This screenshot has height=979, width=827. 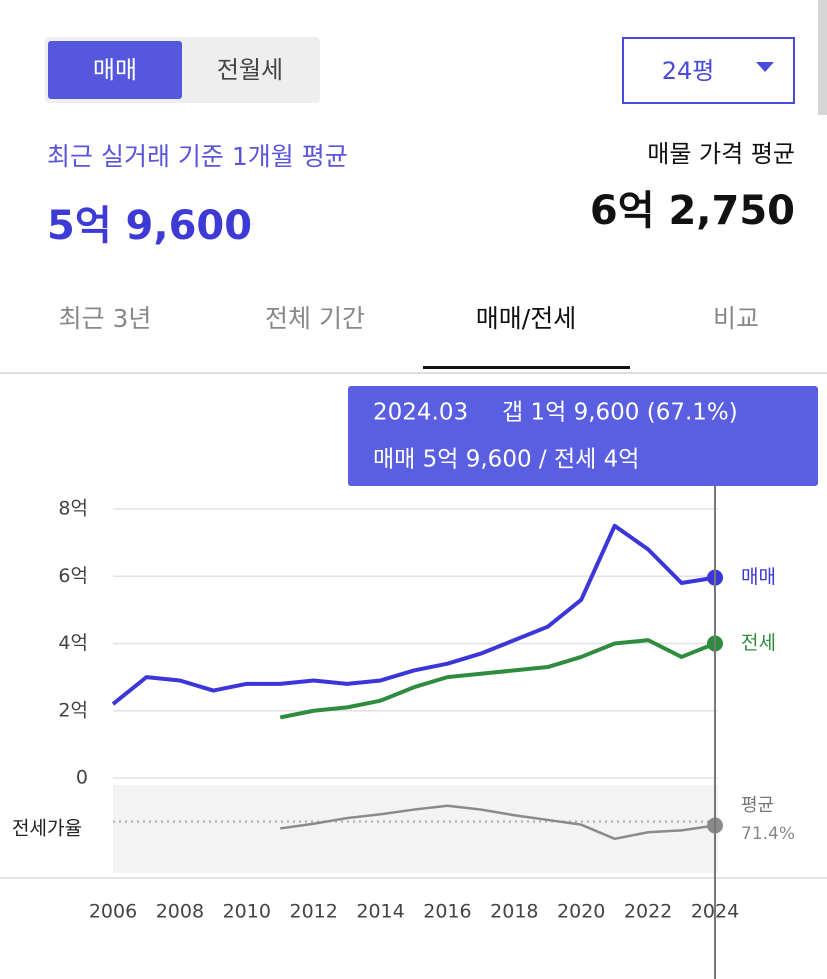 I want to click on y-tick-label: 8억, so click(x=73, y=509).